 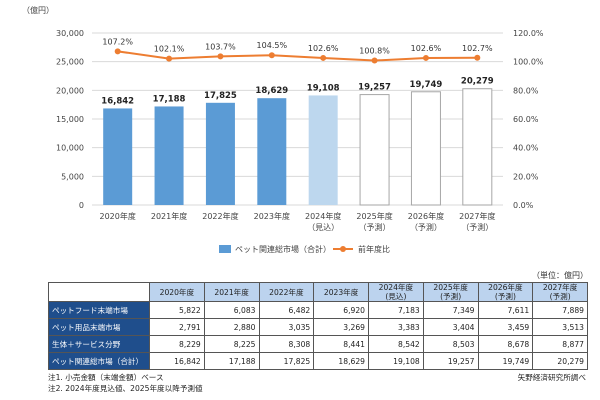 What do you see at coordinates (323, 88) in the screenshot?
I see `bar-value-label: 19,108` at bounding box center [323, 88].